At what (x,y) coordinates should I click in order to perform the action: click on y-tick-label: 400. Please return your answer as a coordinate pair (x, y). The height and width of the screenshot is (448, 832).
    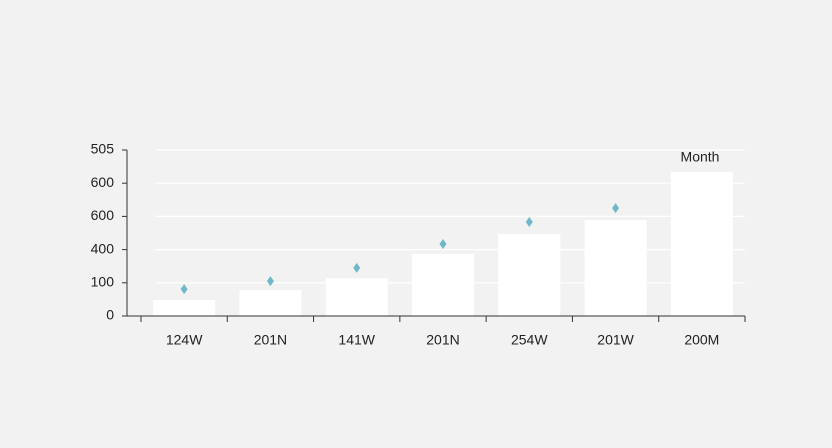
    Looking at the image, I should click on (103, 248).